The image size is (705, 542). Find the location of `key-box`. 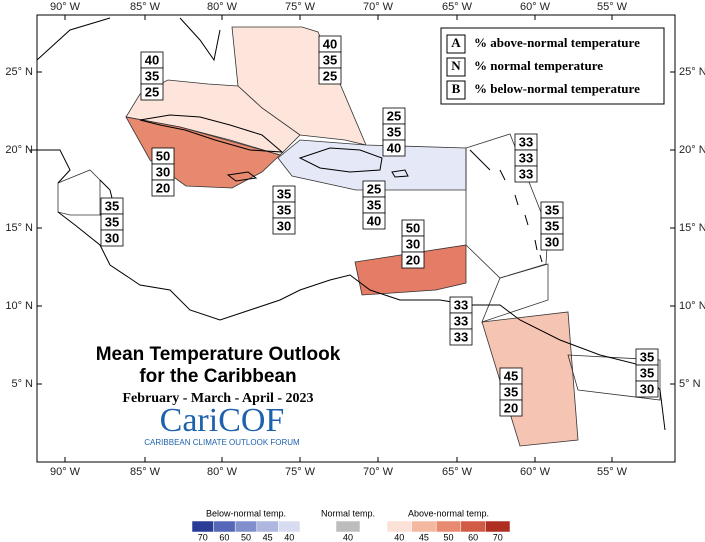

key-box is located at coordinates (552, 66).